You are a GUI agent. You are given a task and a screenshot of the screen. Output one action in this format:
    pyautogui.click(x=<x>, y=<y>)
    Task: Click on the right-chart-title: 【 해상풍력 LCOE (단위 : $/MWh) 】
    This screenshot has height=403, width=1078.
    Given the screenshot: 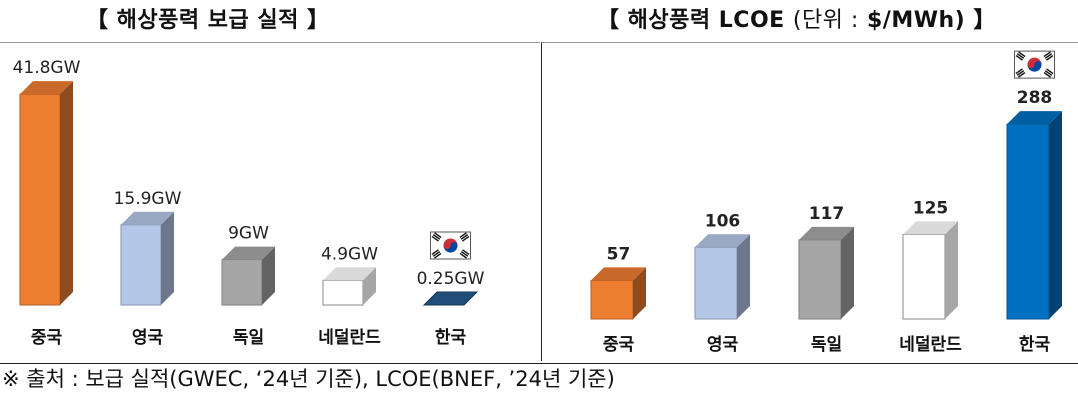 What is the action you would take?
    pyautogui.click(x=796, y=18)
    